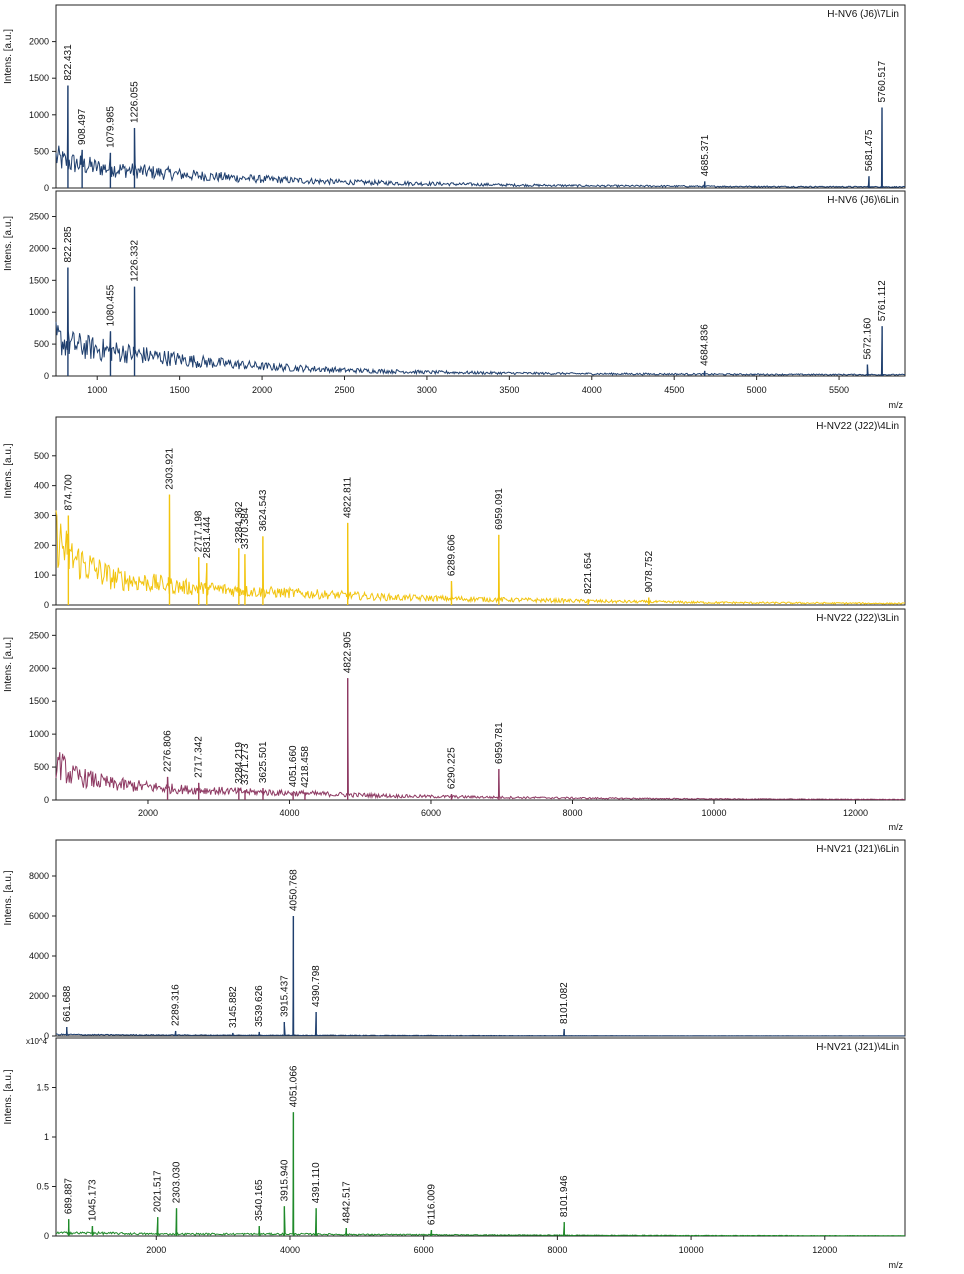 The height and width of the screenshot is (1274, 964). What do you see at coordinates (705, 345) in the screenshot?
I see `peak-label: 4684.836` at bounding box center [705, 345].